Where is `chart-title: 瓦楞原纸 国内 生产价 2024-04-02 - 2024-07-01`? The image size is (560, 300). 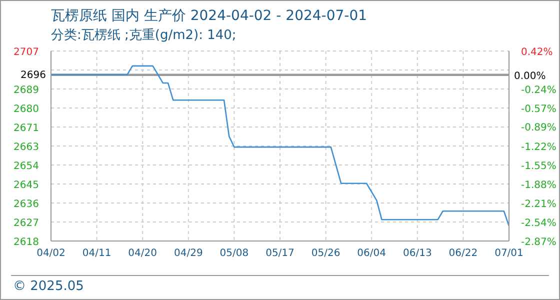 chart-title: 瓦楞原纸 国内 生产价 2024-04-02 - 2024-07-01 is located at coordinates (209, 16).